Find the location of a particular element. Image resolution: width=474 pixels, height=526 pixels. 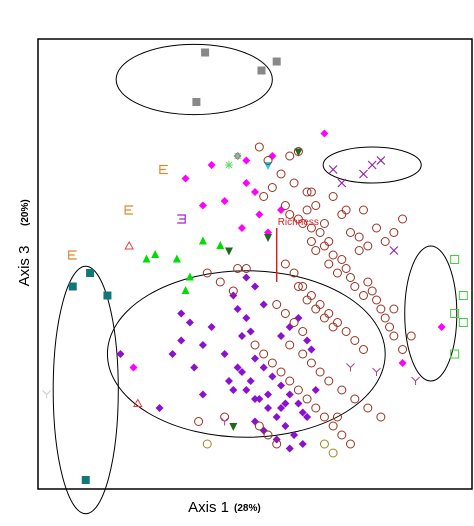

x-axis-label: Axis 1 is located at coordinates (208, 507).